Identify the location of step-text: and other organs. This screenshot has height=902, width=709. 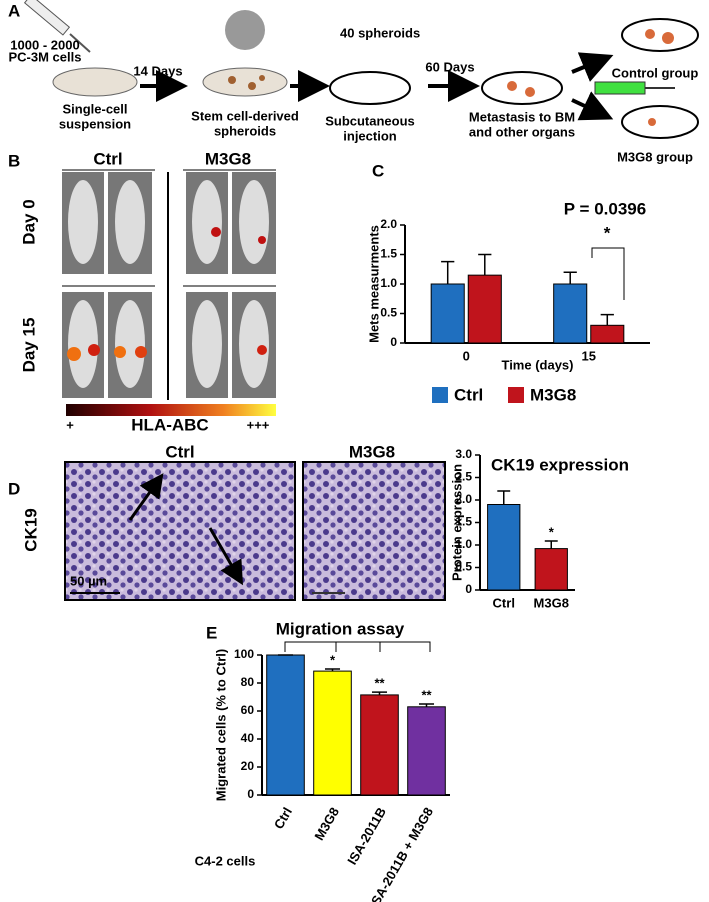
(522, 131).